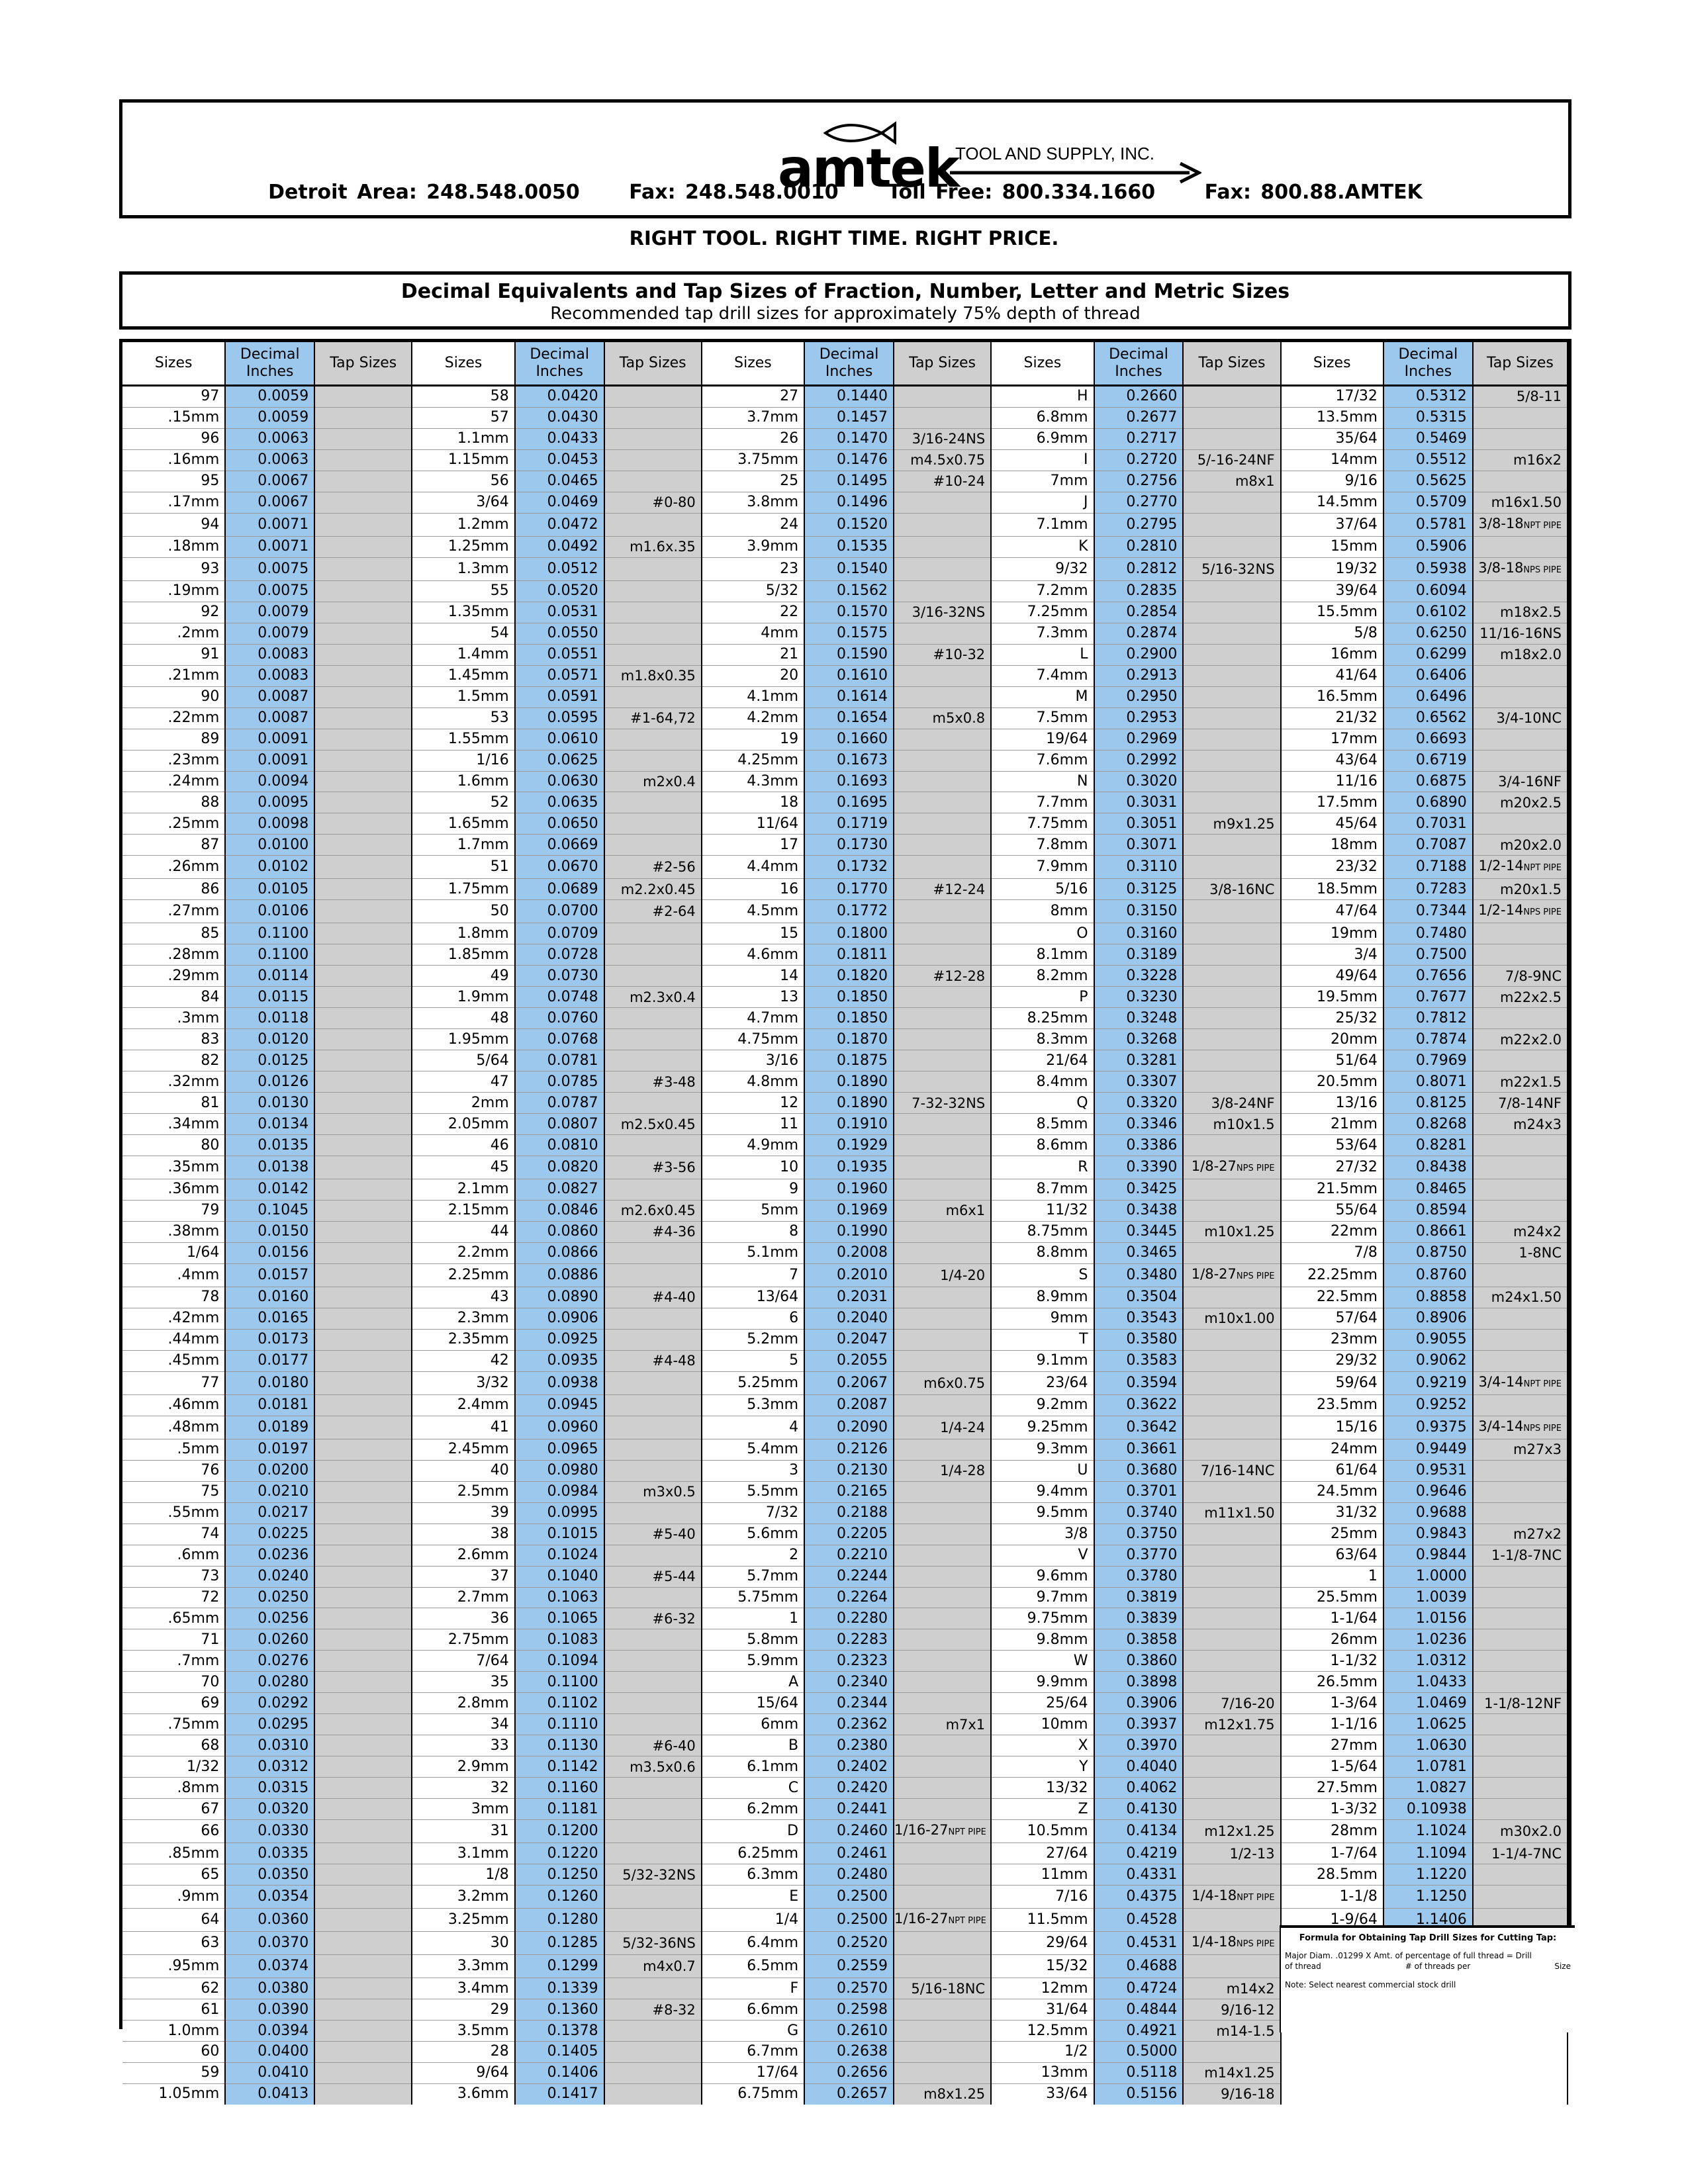 This screenshot has width=1688, height=2184. I want to click on cell-size: .36mm, so click(174, 1190).